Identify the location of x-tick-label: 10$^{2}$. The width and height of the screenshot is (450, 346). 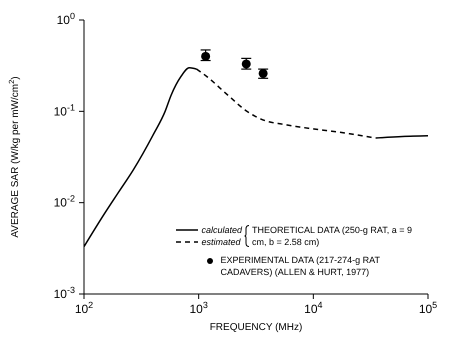
(84, 308).